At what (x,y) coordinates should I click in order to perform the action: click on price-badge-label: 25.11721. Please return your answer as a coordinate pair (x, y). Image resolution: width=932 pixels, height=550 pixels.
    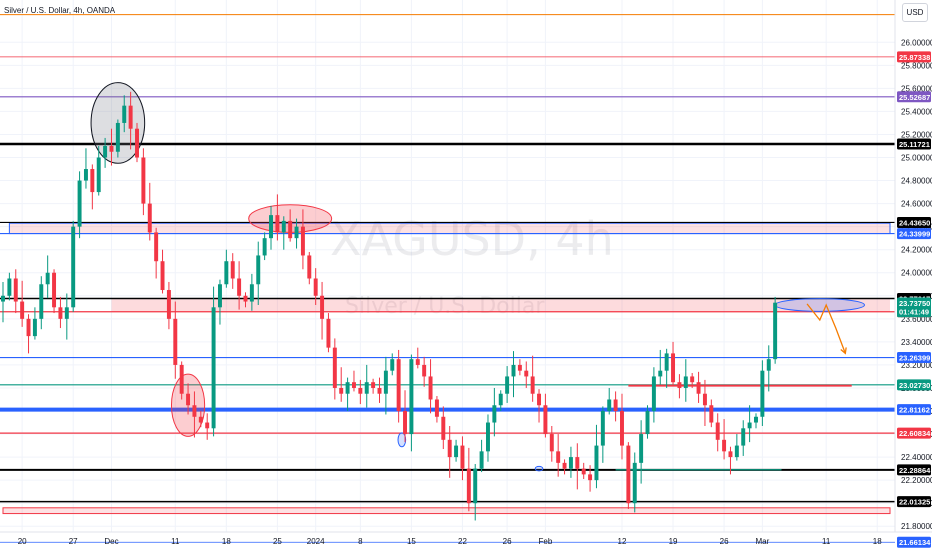
    Looking at the image, I should click on (914, 144).